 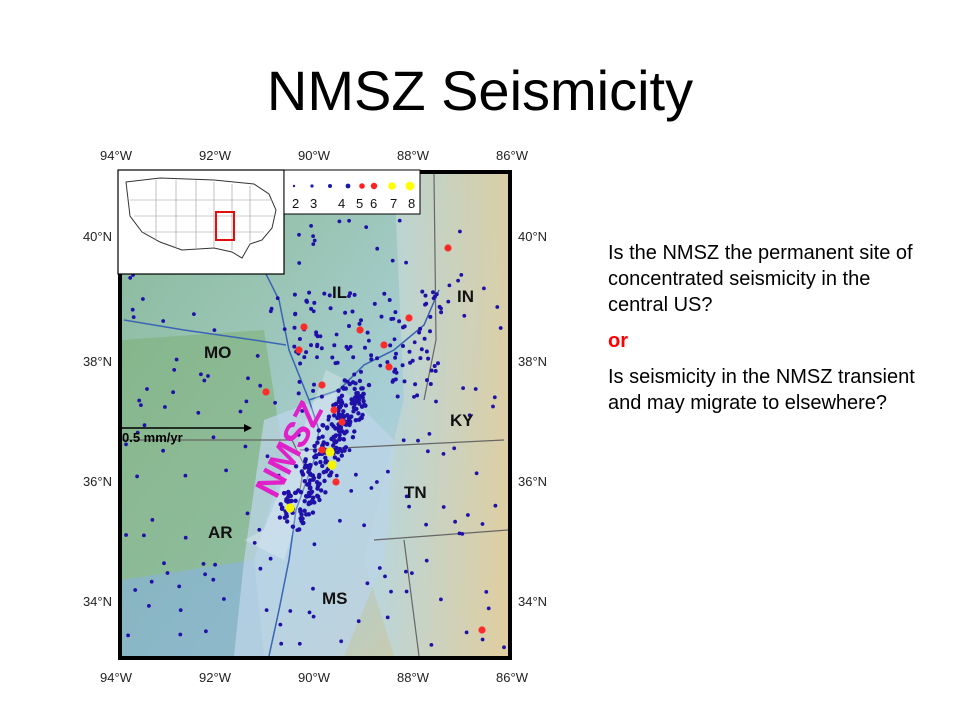 What do you see at coordinates (359, 203) in the screenshot?
I see `legend-label-5: 5` at bounding box center [359, 203].